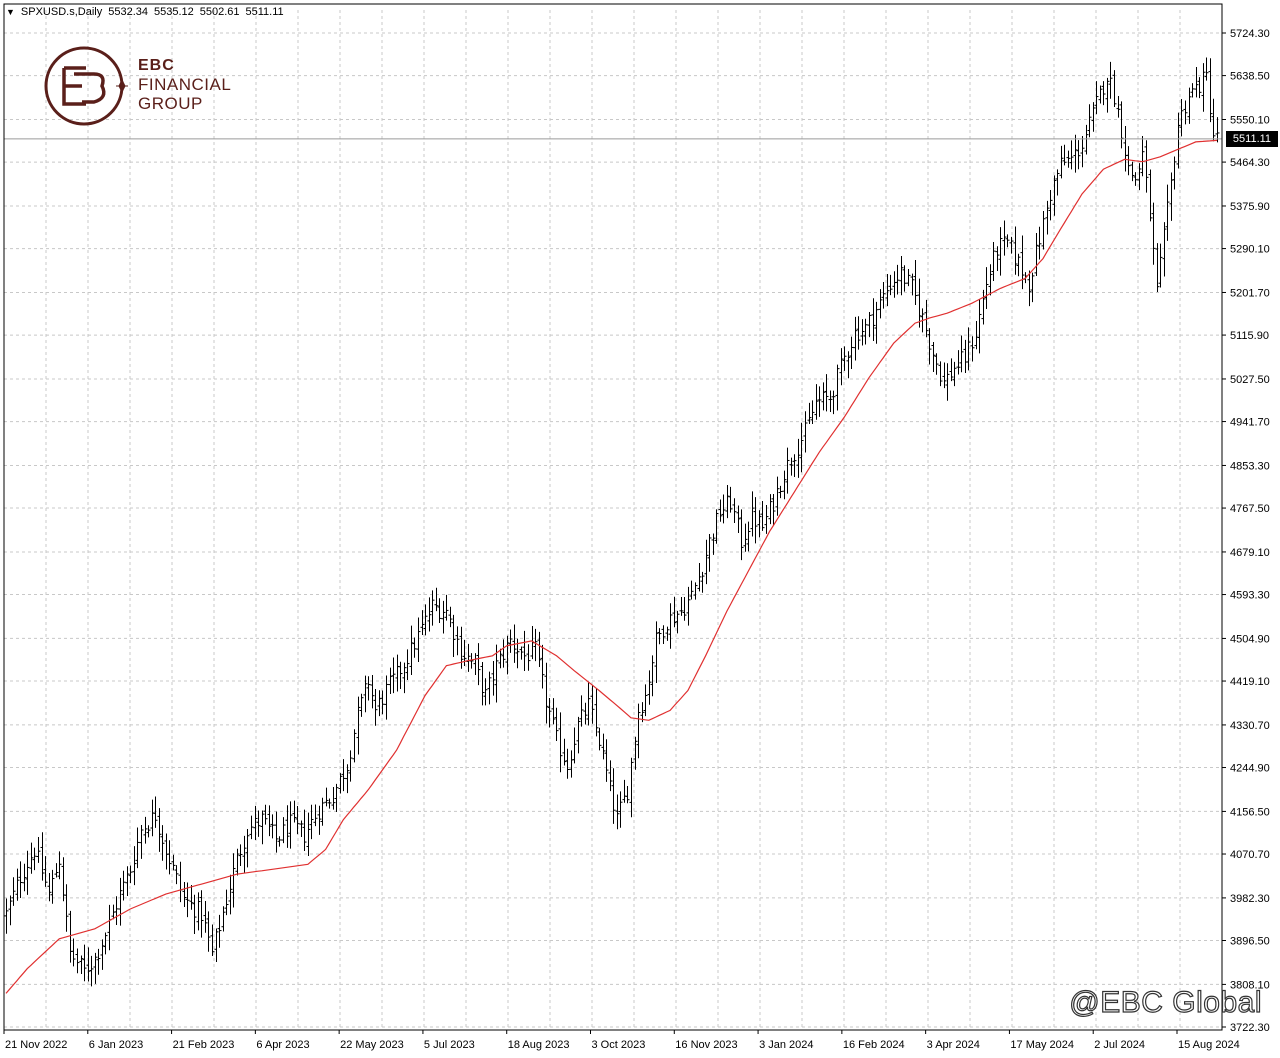 The image size is (1280, 1058). I want to click on x-tick-label: 18 Aug 2023, so click(539, 1045).